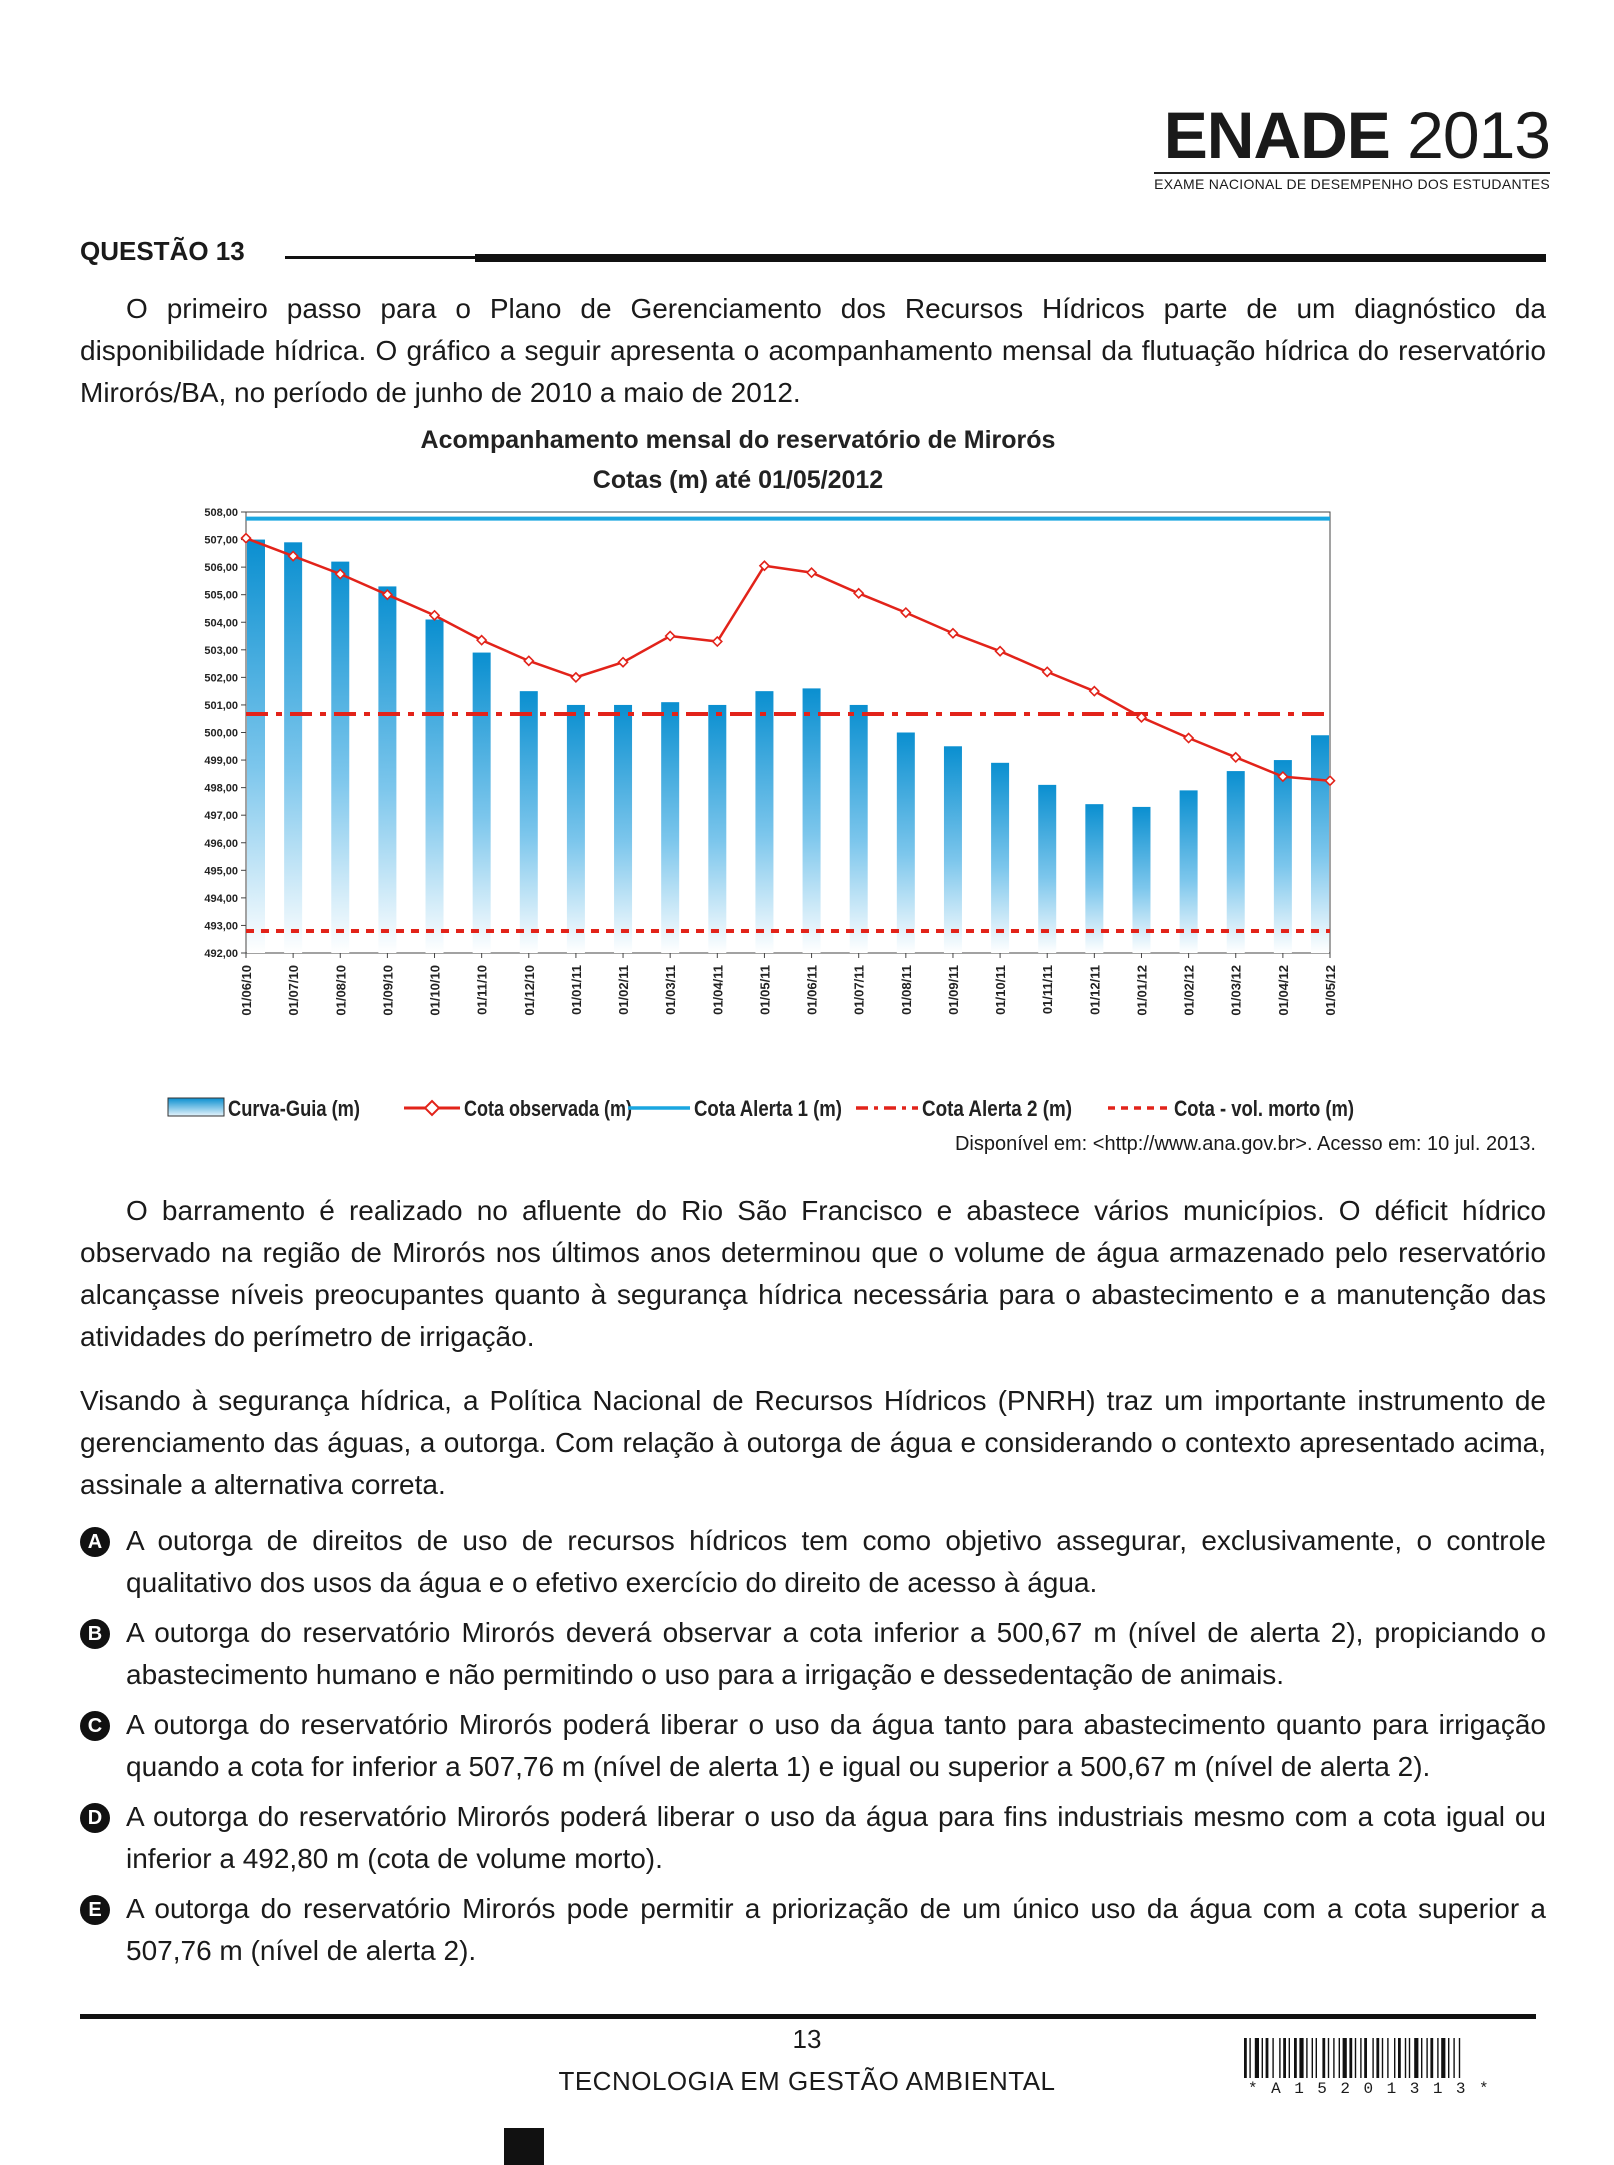 The width and height of the screenshot is (1614, 2165). Describe the element at coordinates (95, 1910) in the screenshot. I see `option-e-badge: E` at that location.